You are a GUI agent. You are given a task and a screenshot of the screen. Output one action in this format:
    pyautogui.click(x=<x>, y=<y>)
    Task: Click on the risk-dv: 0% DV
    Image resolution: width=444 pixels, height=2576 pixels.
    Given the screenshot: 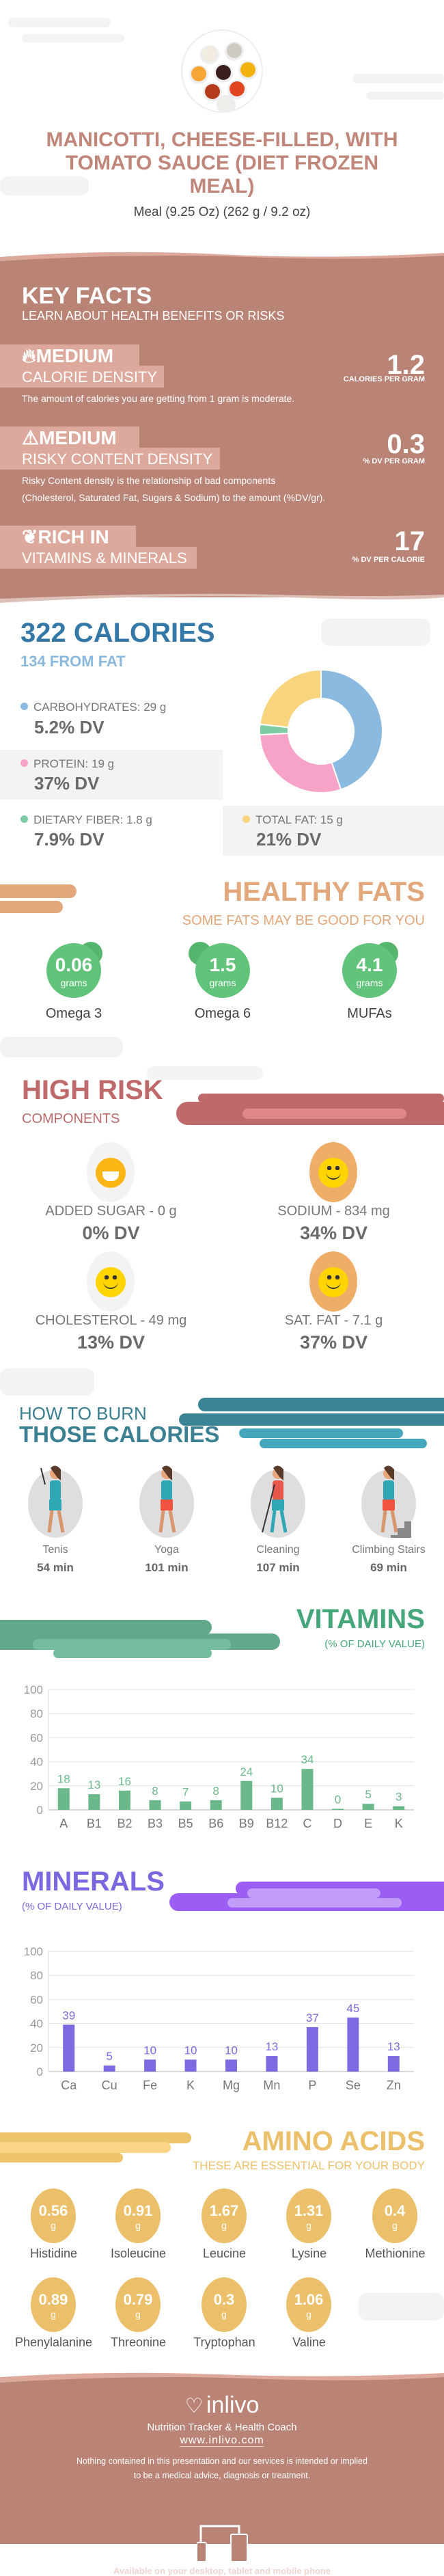 What is the action you would take?
    pyautogui.click(x=111, y=1233)
    